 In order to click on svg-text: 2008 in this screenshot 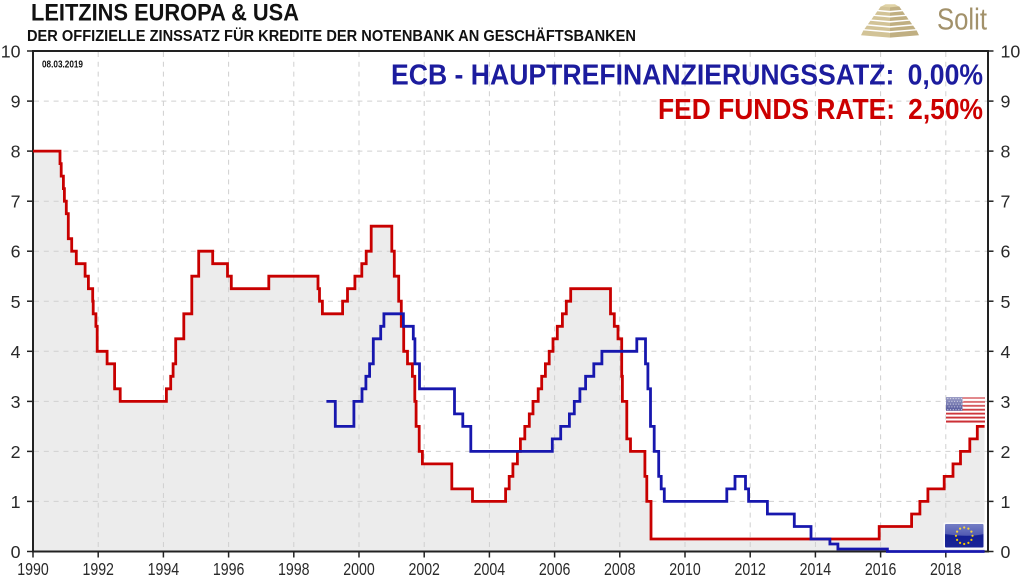, I will do `click(620, 569)`.